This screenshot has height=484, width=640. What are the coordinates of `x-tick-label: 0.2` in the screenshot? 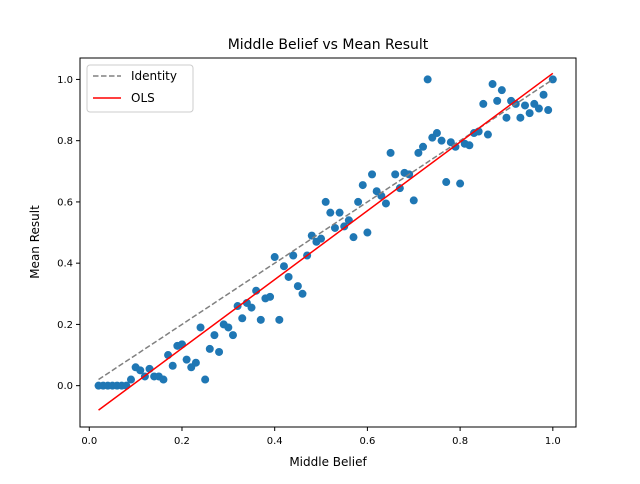 It's located at (182, 441).